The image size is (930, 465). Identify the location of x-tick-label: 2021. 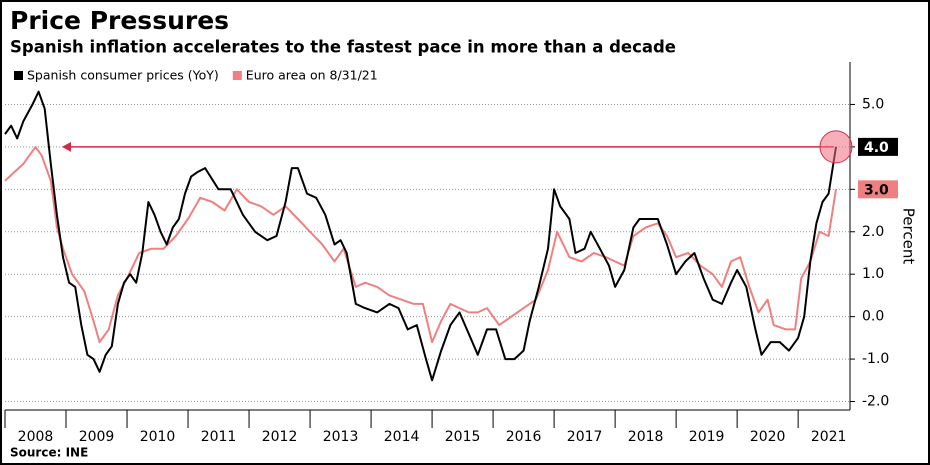
(829, 437).